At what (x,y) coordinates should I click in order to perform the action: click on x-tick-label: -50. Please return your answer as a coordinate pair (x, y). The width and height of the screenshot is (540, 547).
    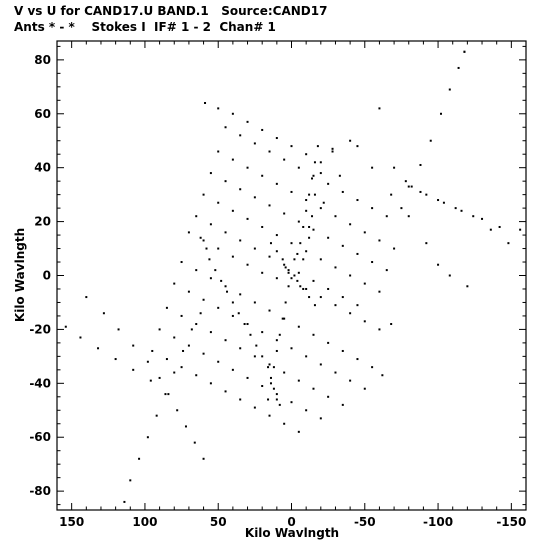
    Looking at the image, I should click on (365, 522).